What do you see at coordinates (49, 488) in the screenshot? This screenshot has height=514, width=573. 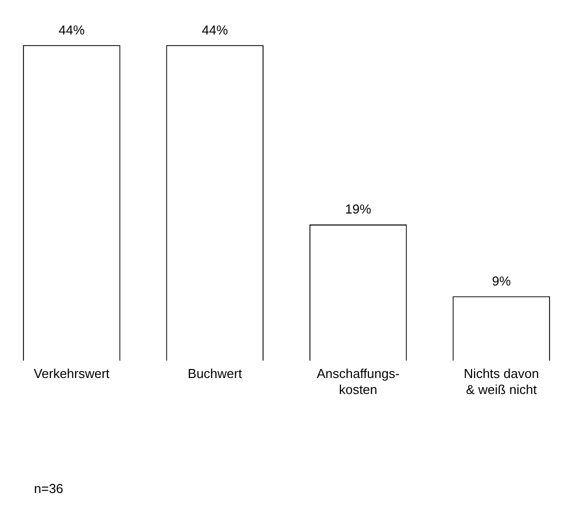 I see `text: n=36` at bounding box center [49, 488].